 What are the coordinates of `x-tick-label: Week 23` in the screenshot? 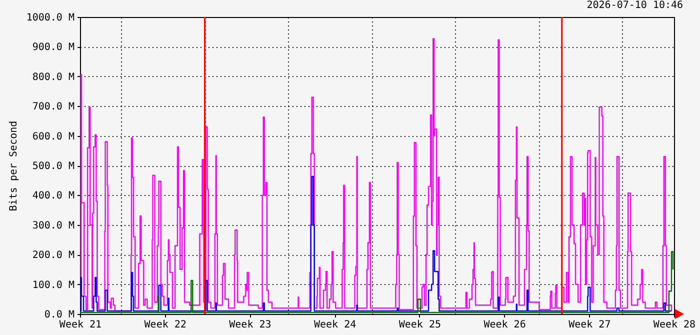 It's located at (250, 325).